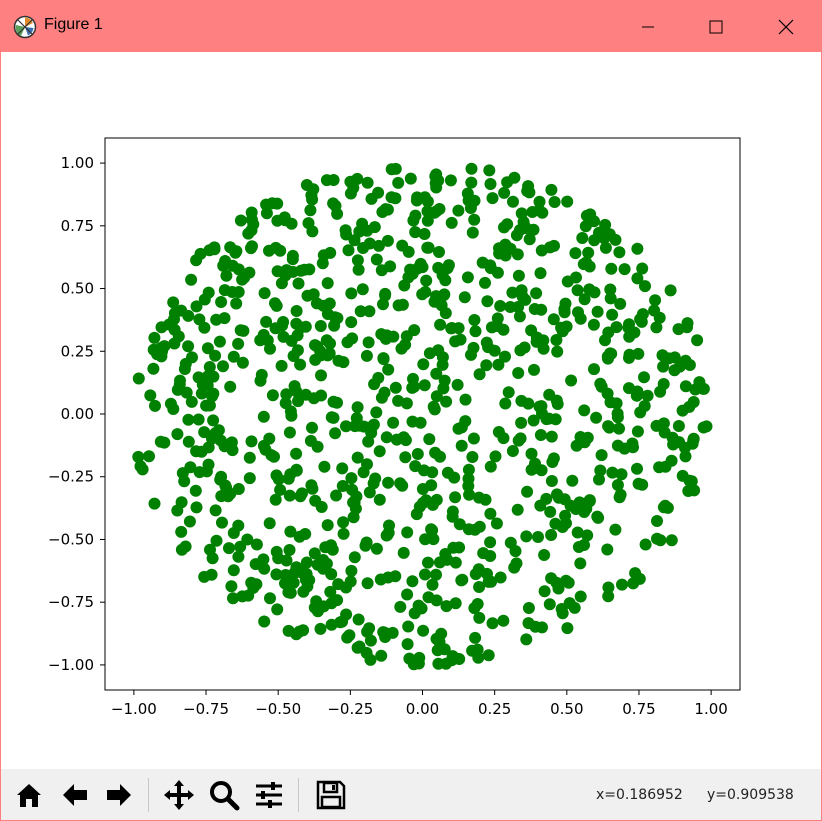 This screenshot has width=822, height=821. What do you see at coordinates (331, 795) in the screenshot?
I see `save-button` at bounding box center [331, 795].